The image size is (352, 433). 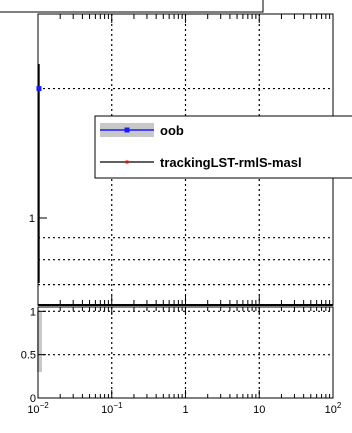 What do you see at coordinates (339, 405) in the screenshot?
I see `x-tick-exponent: 2` at bounding box center [339, 405].